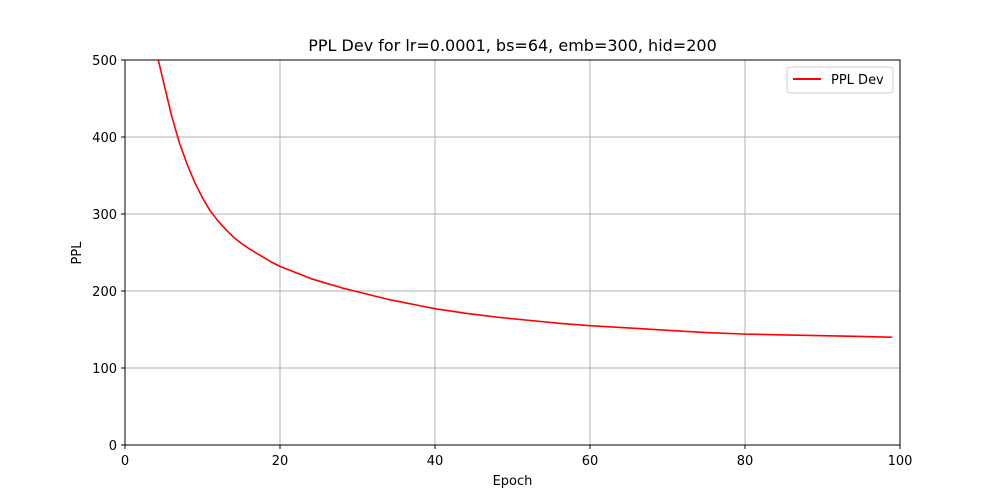 This screenshot has height=500, width=1000. Describe the element at coordinates (590, 461) in the screenshot. I see `x-tick-label: 60` at that location.